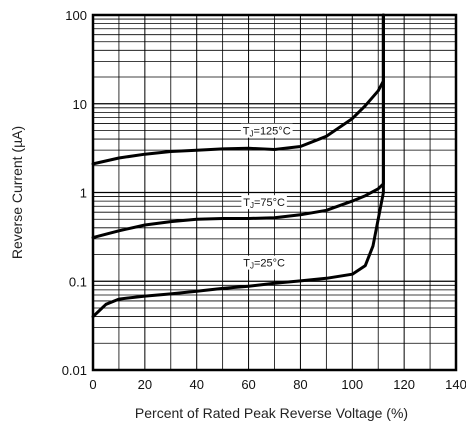  I want to click on y-tick-labels: 100 10 1 0.1 0.01, so click(74, 193).